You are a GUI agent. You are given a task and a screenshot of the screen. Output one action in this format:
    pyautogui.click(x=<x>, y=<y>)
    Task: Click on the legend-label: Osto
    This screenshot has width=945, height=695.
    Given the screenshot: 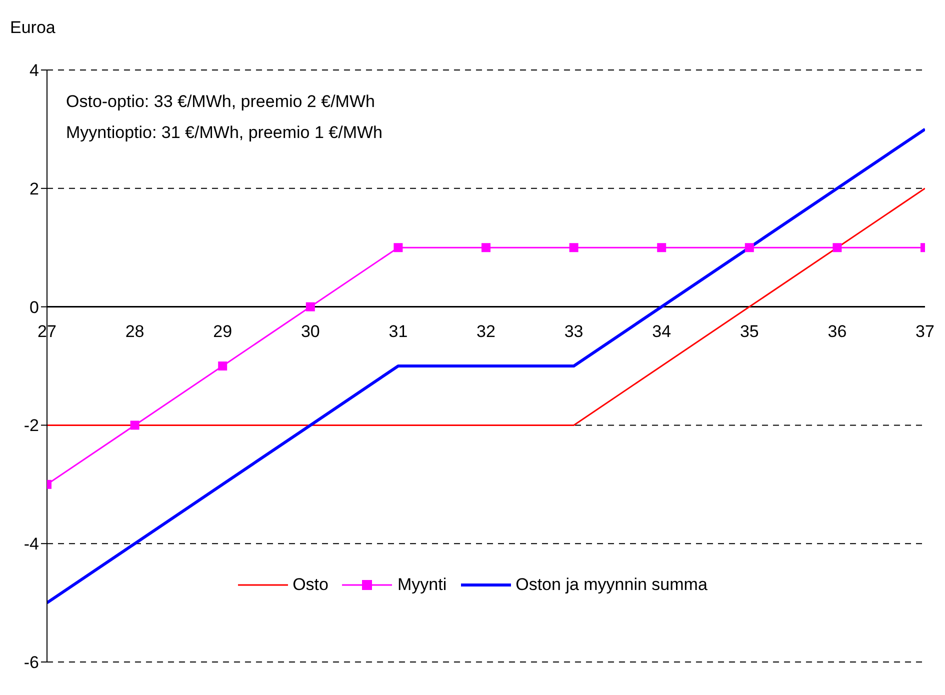 What is the action you would take?
    pyautogui.click(x=310, y=585)
    